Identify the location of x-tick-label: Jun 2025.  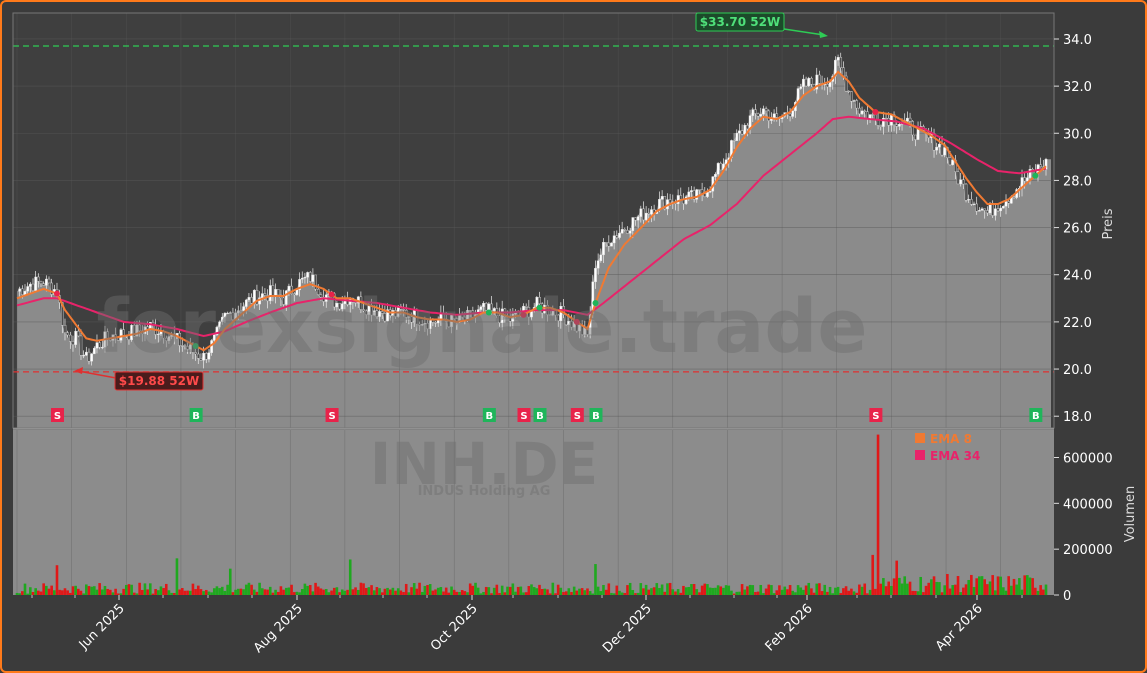
(102, 627).